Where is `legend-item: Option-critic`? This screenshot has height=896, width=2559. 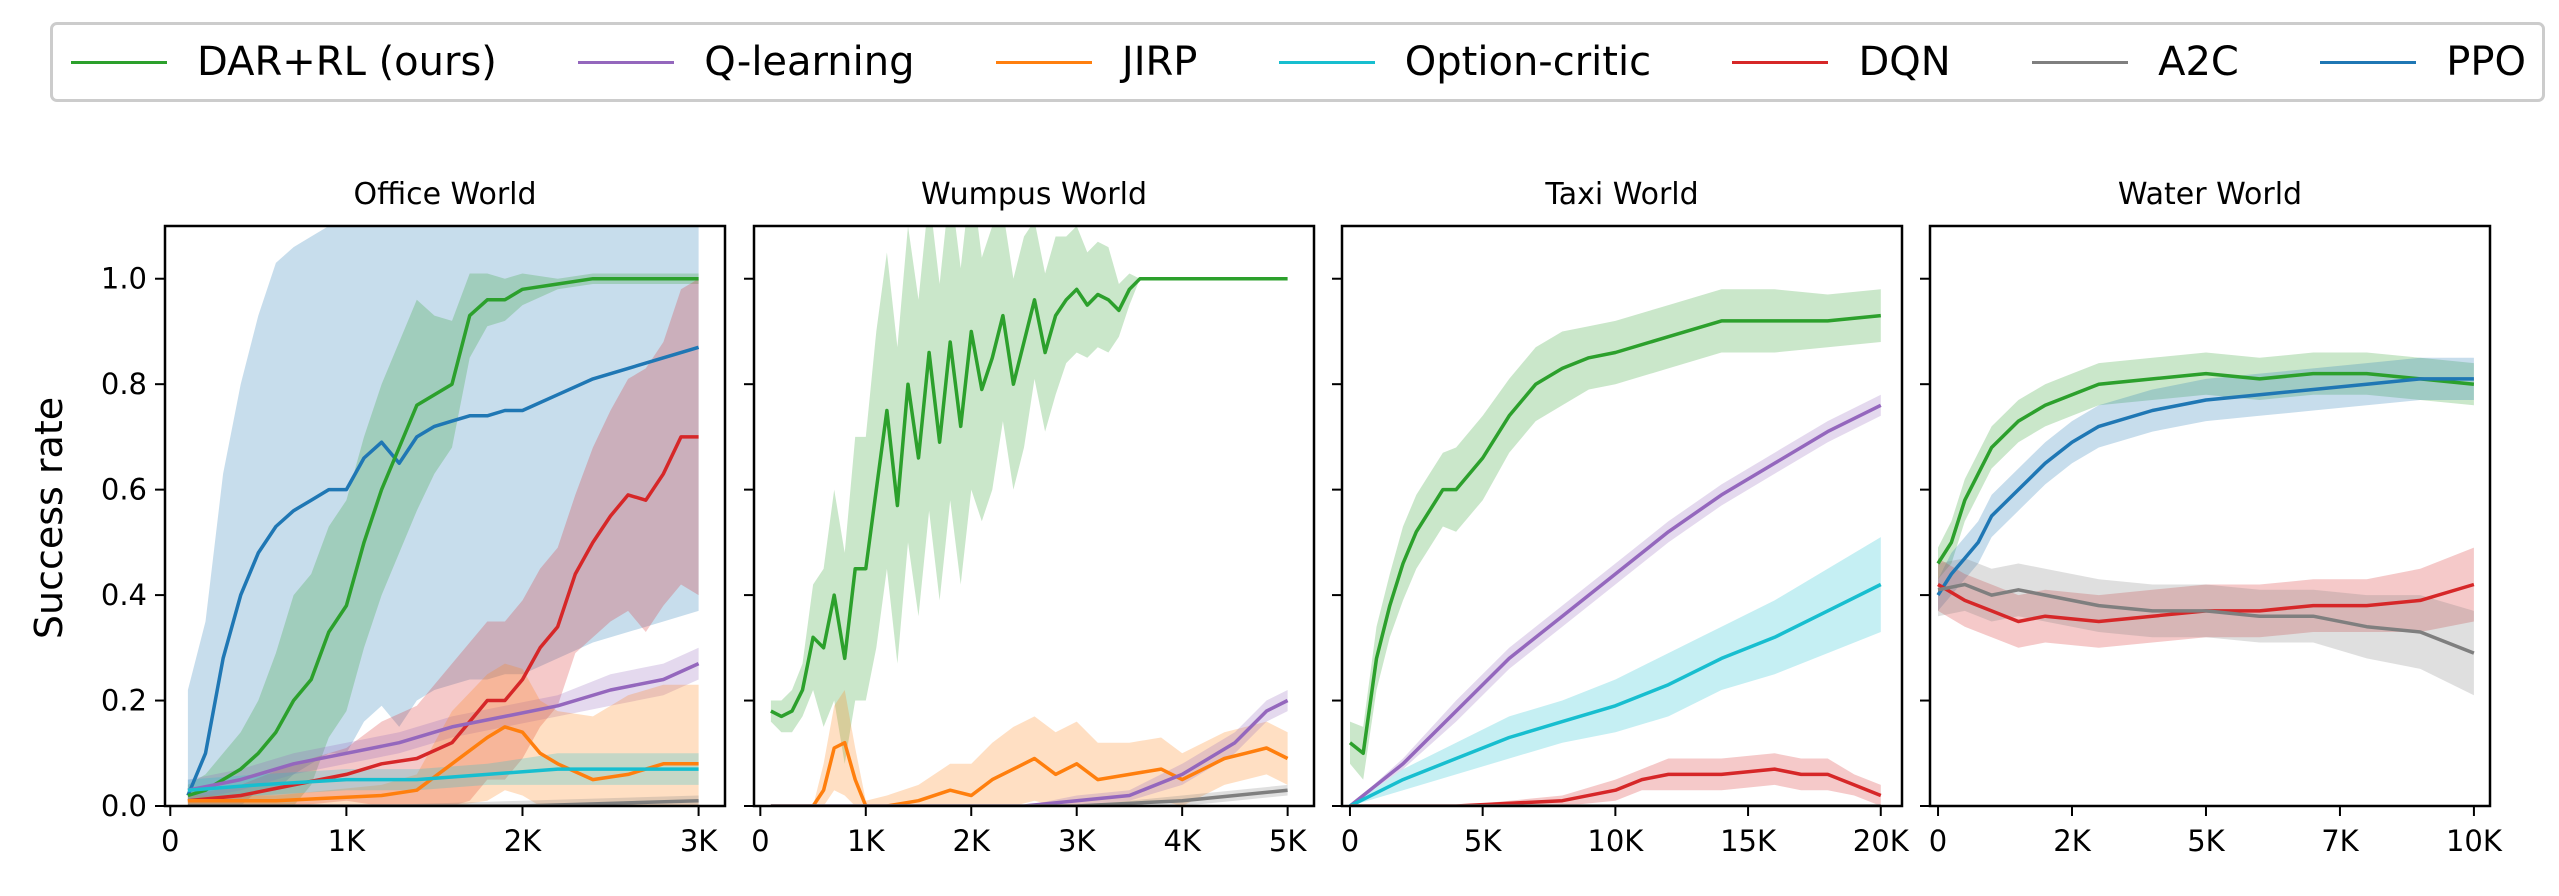
legend-item: Option-critic is located at coordinates (1465, 62).